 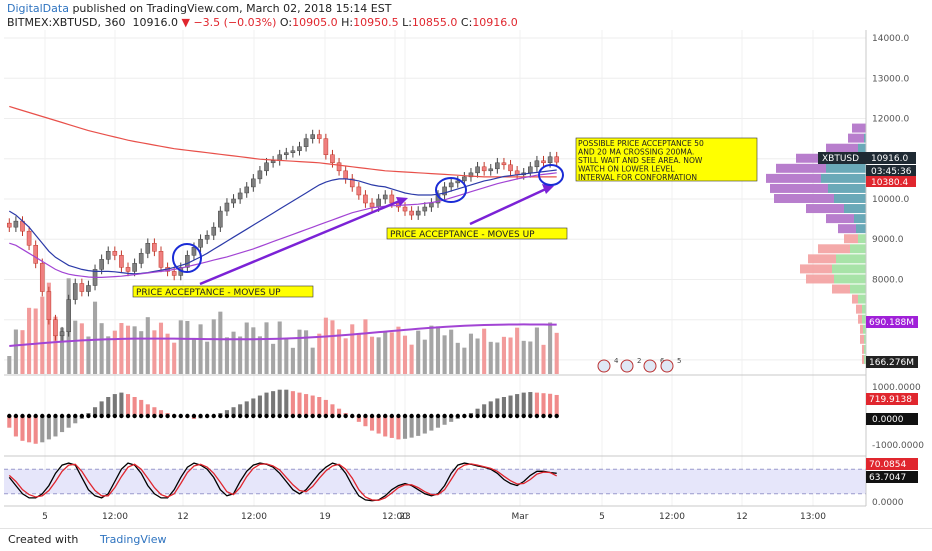 What do you see at coordinates (229, 22) in the screenshot?
I see `change-text: ▼ −3.5 (−0.03%)` at bounding box center [229, 22].